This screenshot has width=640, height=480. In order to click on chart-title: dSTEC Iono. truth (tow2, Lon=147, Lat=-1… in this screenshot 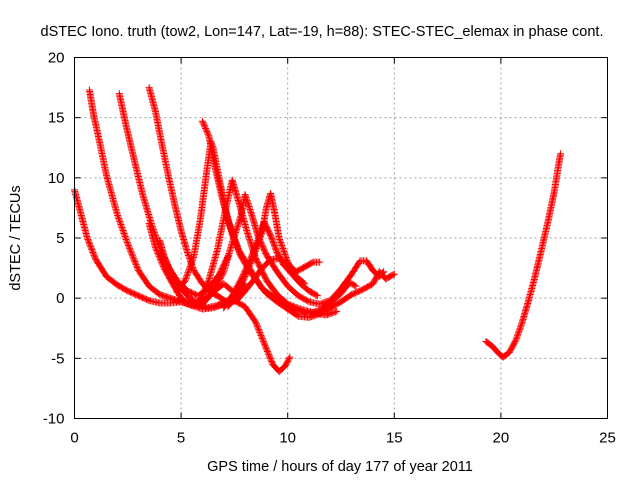, I will do `click(322, 32)`.